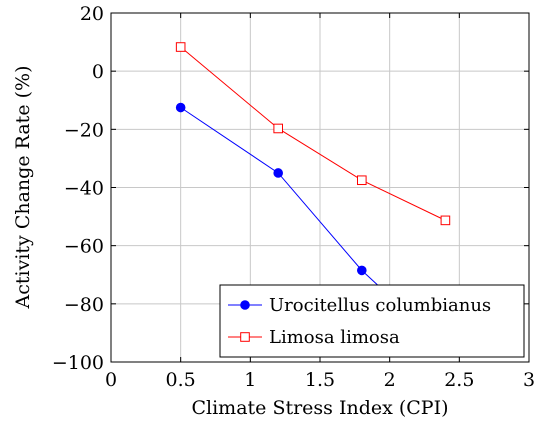 The image size is (535, 425). I want to click on x-tick-label: 1, so click(250, 380).